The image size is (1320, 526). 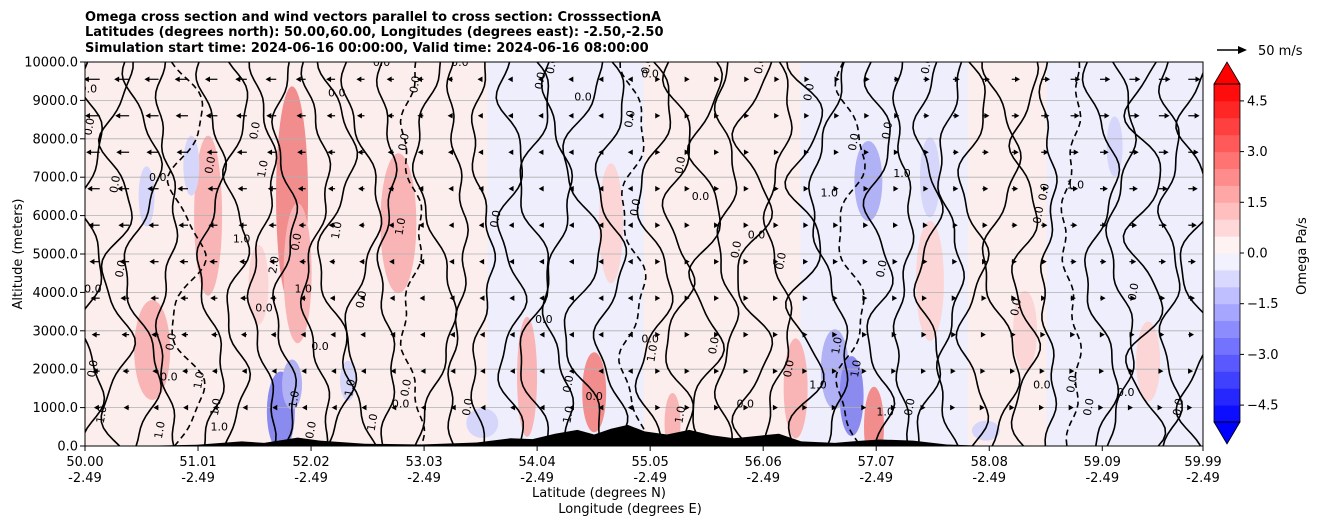 I want to click on x-axis-label-latitude: Latitude (degrees N), so click(x=599, y=493).